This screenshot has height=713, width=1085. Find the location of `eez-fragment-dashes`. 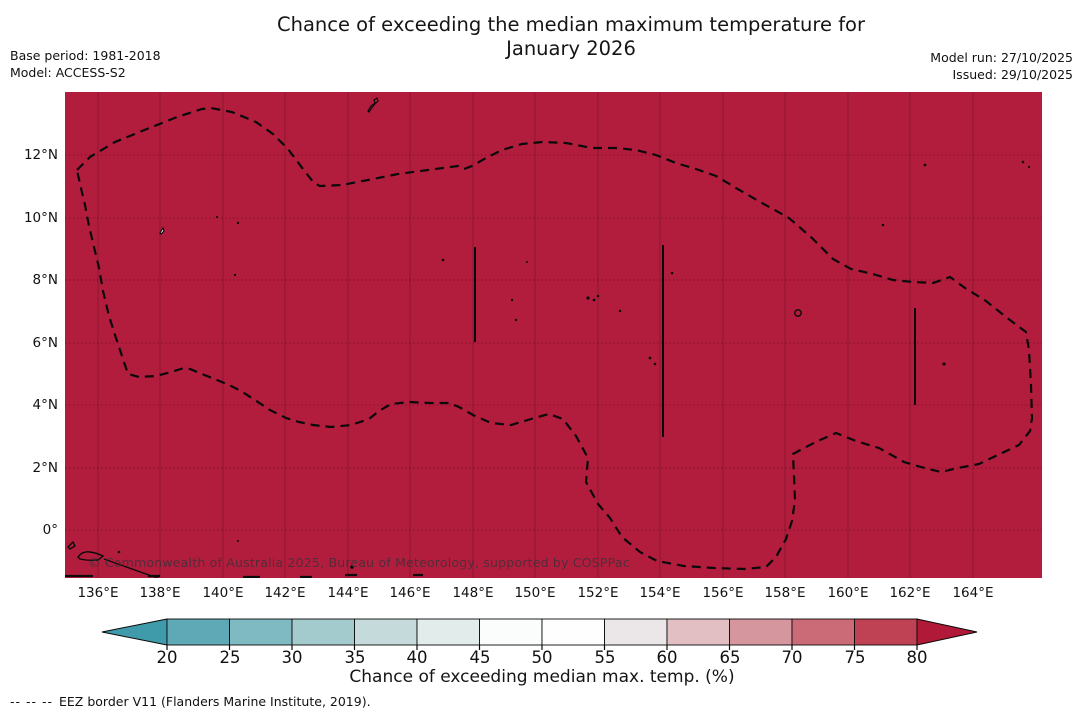

eez-fragment-dashes is located at coordinates (244, 575).